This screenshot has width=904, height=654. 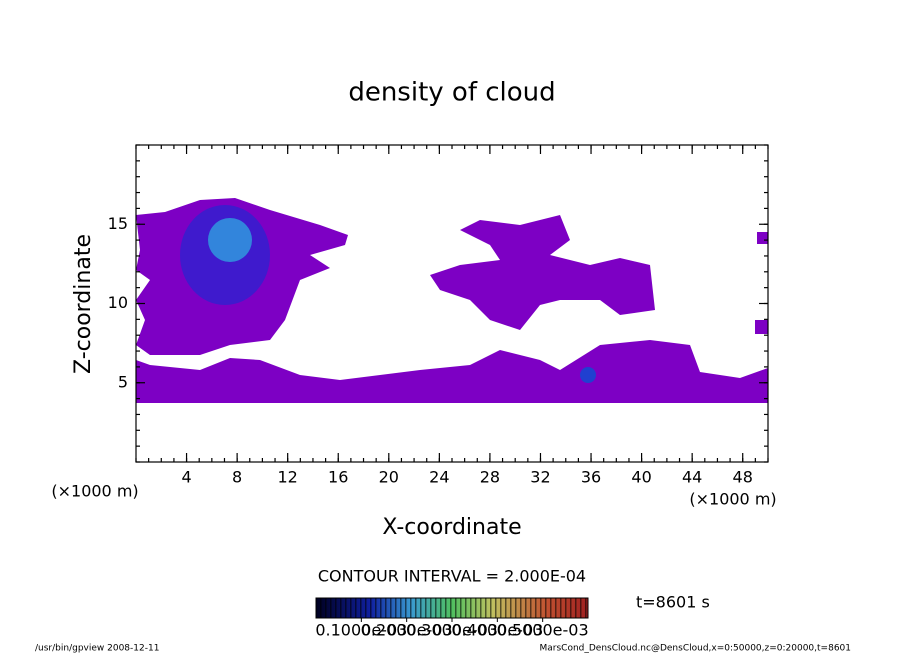 I want to click on x-tick-label: 4, so click(x=186, y=477).